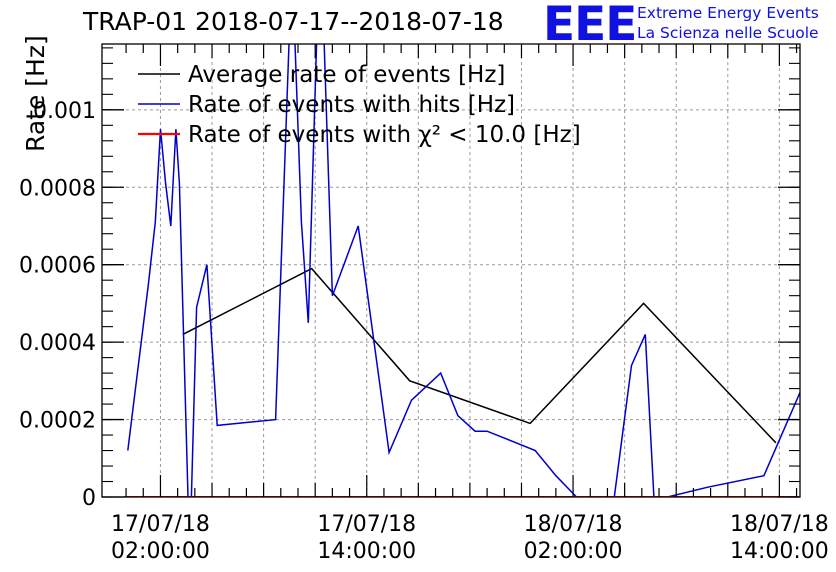  I want to click on brand-line-1: Extreme Energy Events, so click(728, 13).